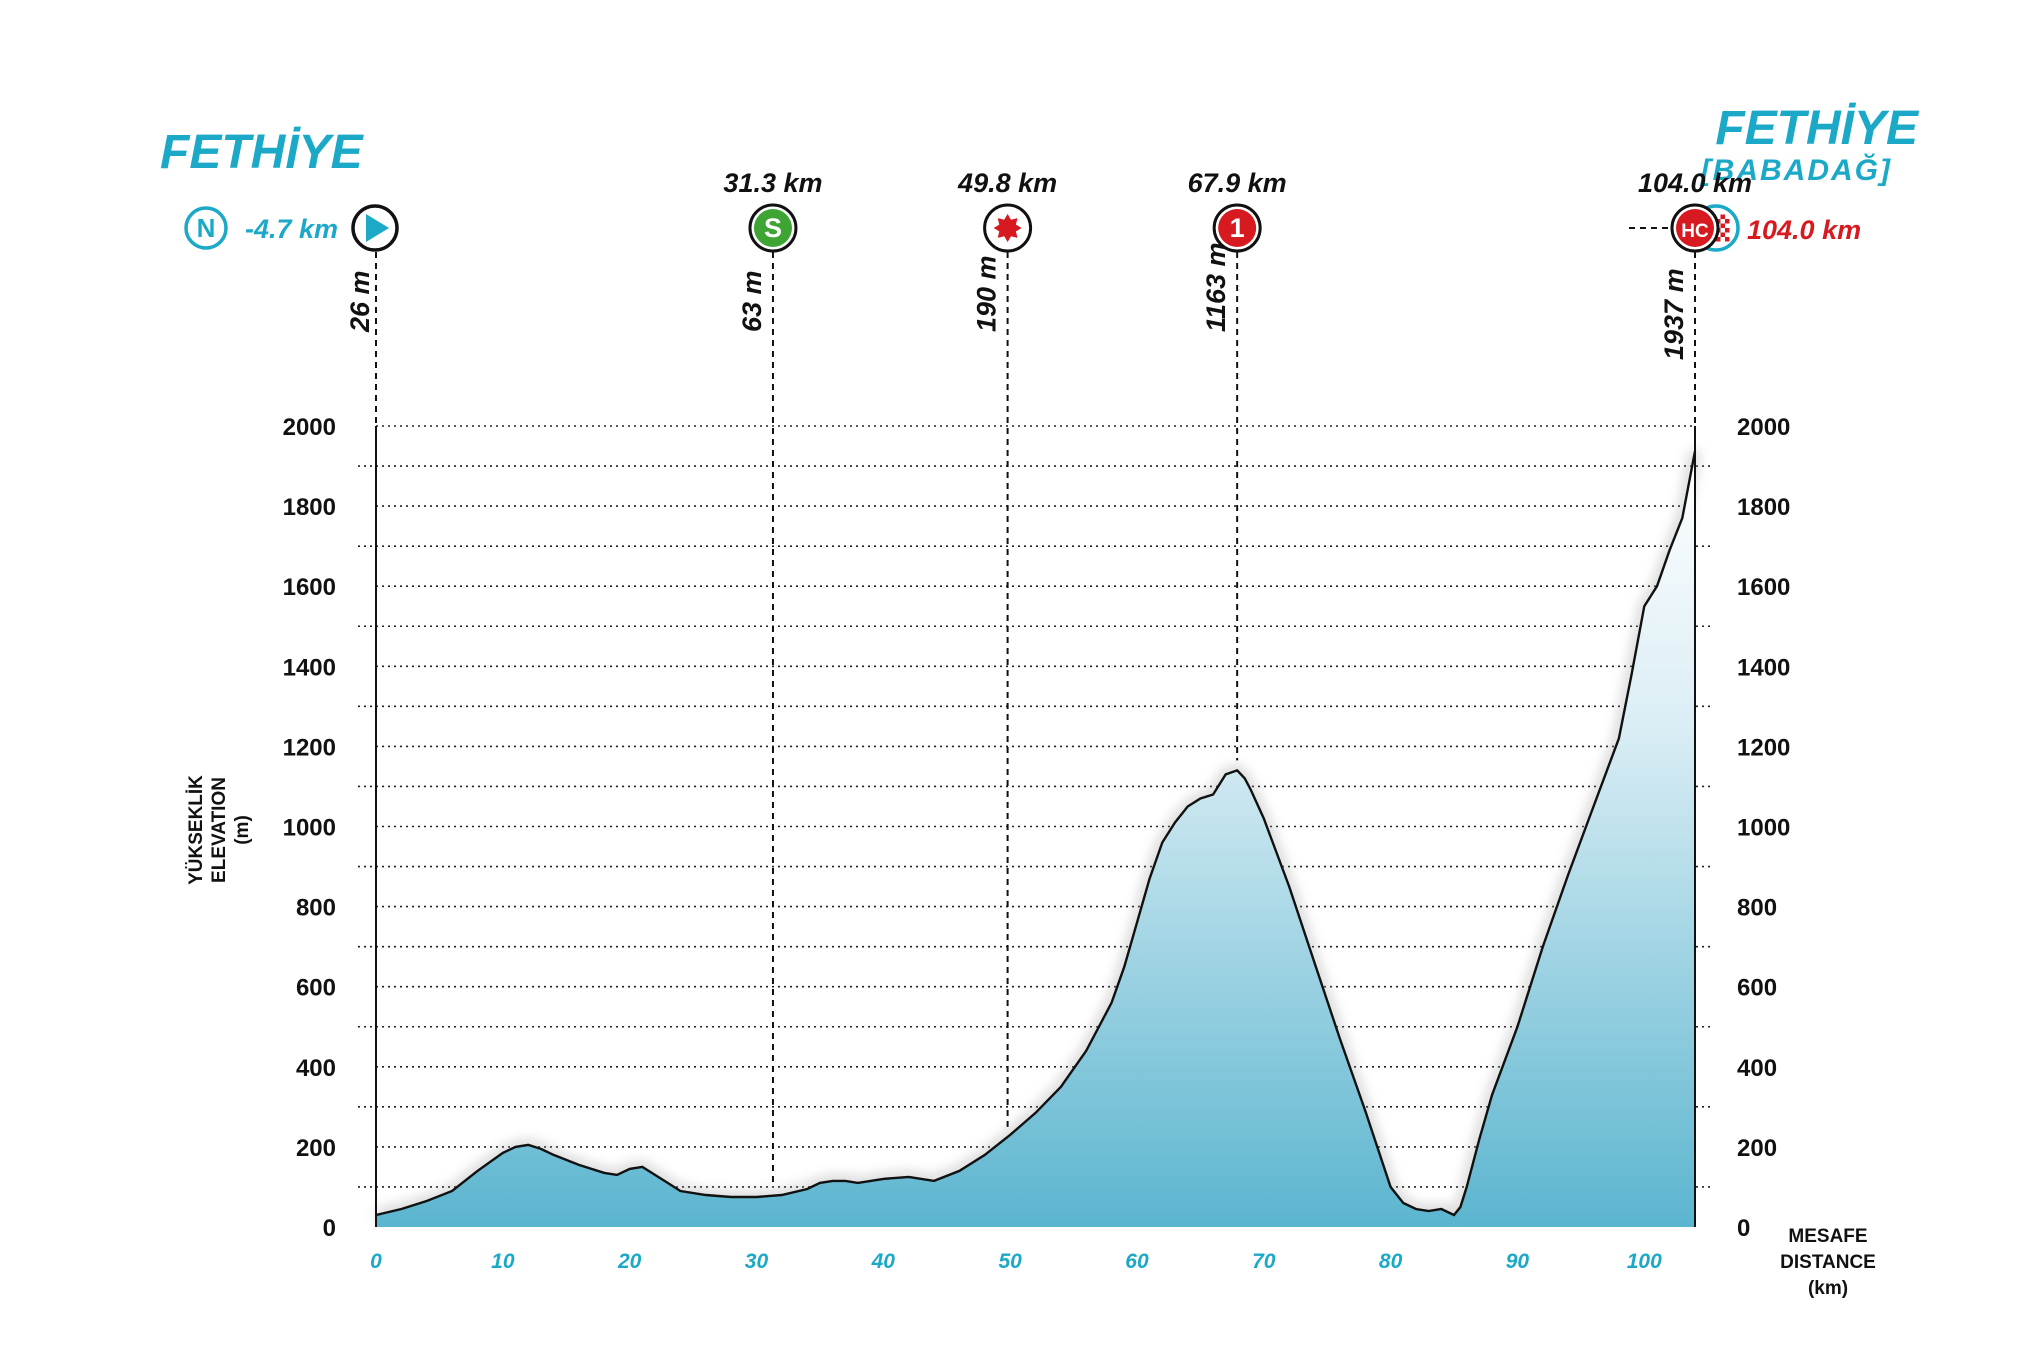 Image resolution: width=2031 pixels, height=1353 pixels. Describe the element at coordinates (1237, 228) in the screenshot. I see `marker-glyph-2: 1` at that location.